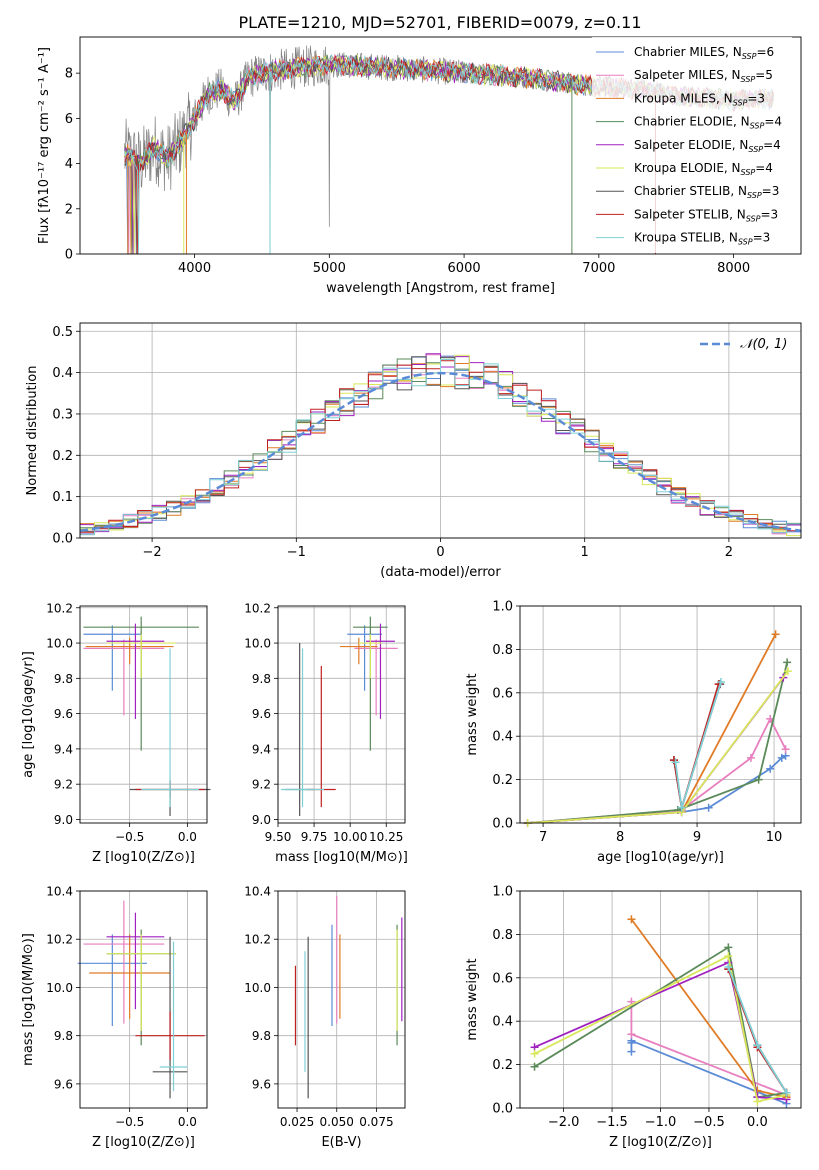 This screenshot has width=819, height=1170. What do you see at coordinates (690, 214) in the screenshot?
I see `legend-label-text: Salpeter STELIB, N` at bounding box center [690, 214].